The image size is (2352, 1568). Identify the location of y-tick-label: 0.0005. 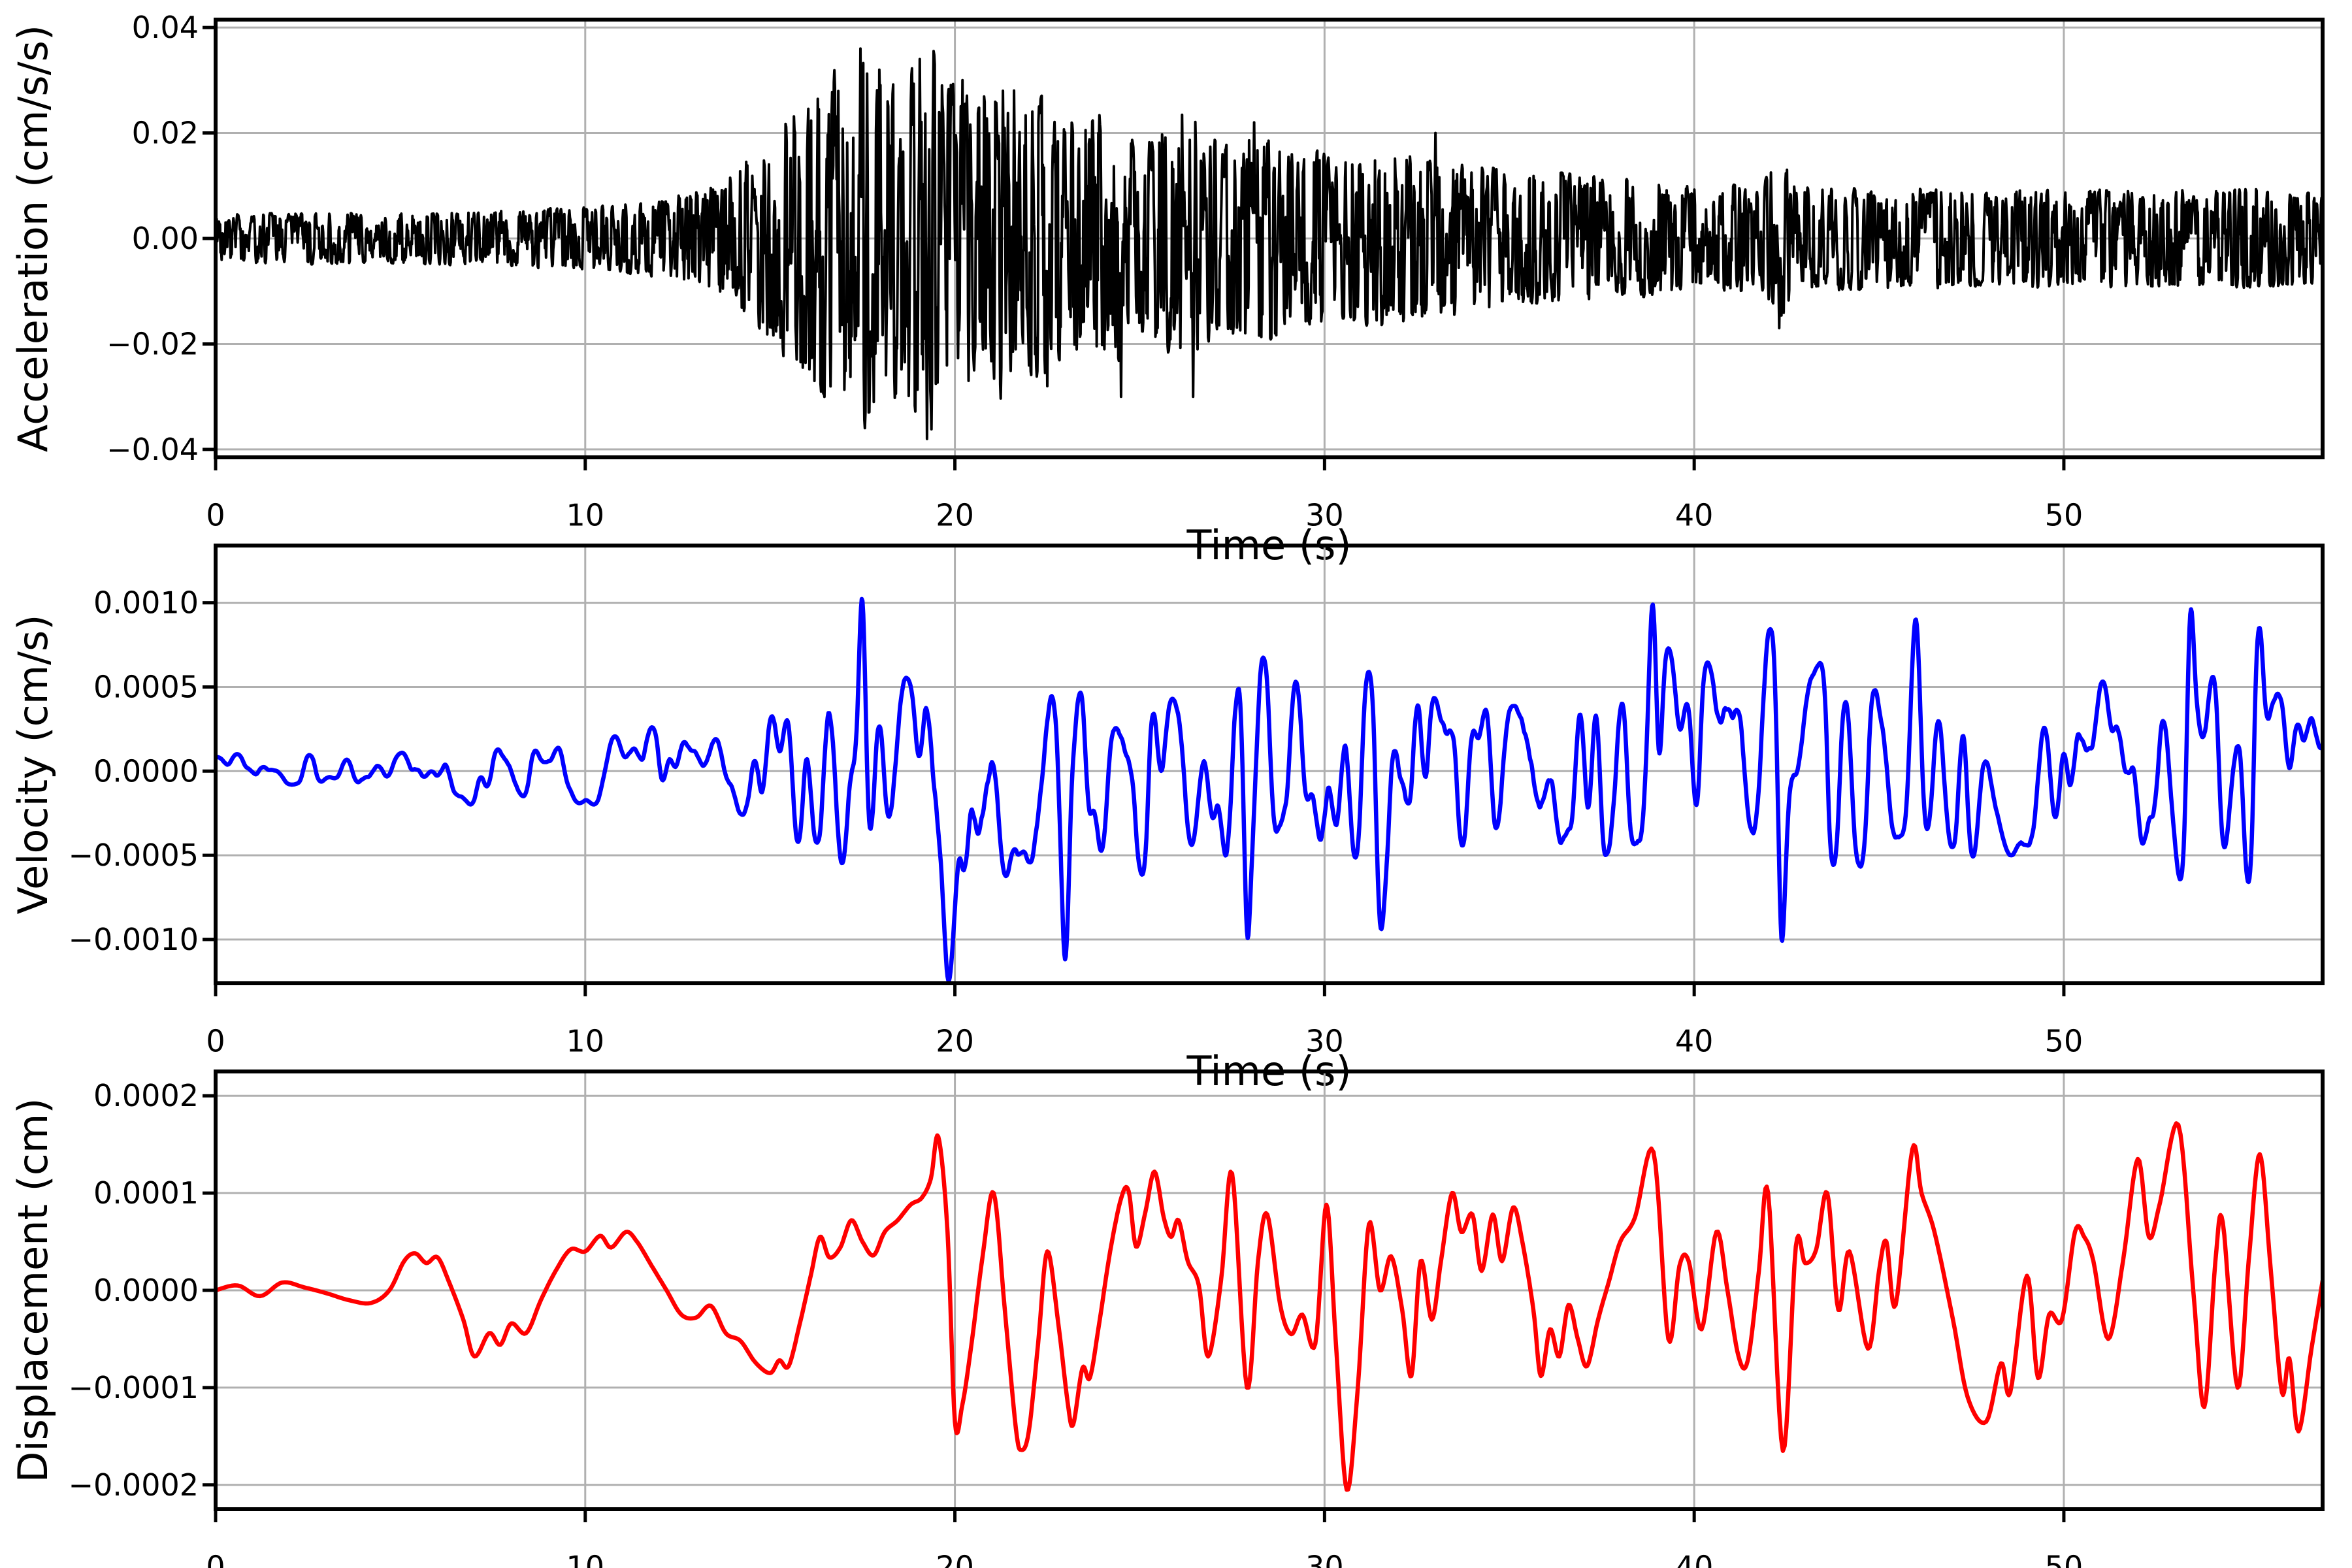
(146, 686).